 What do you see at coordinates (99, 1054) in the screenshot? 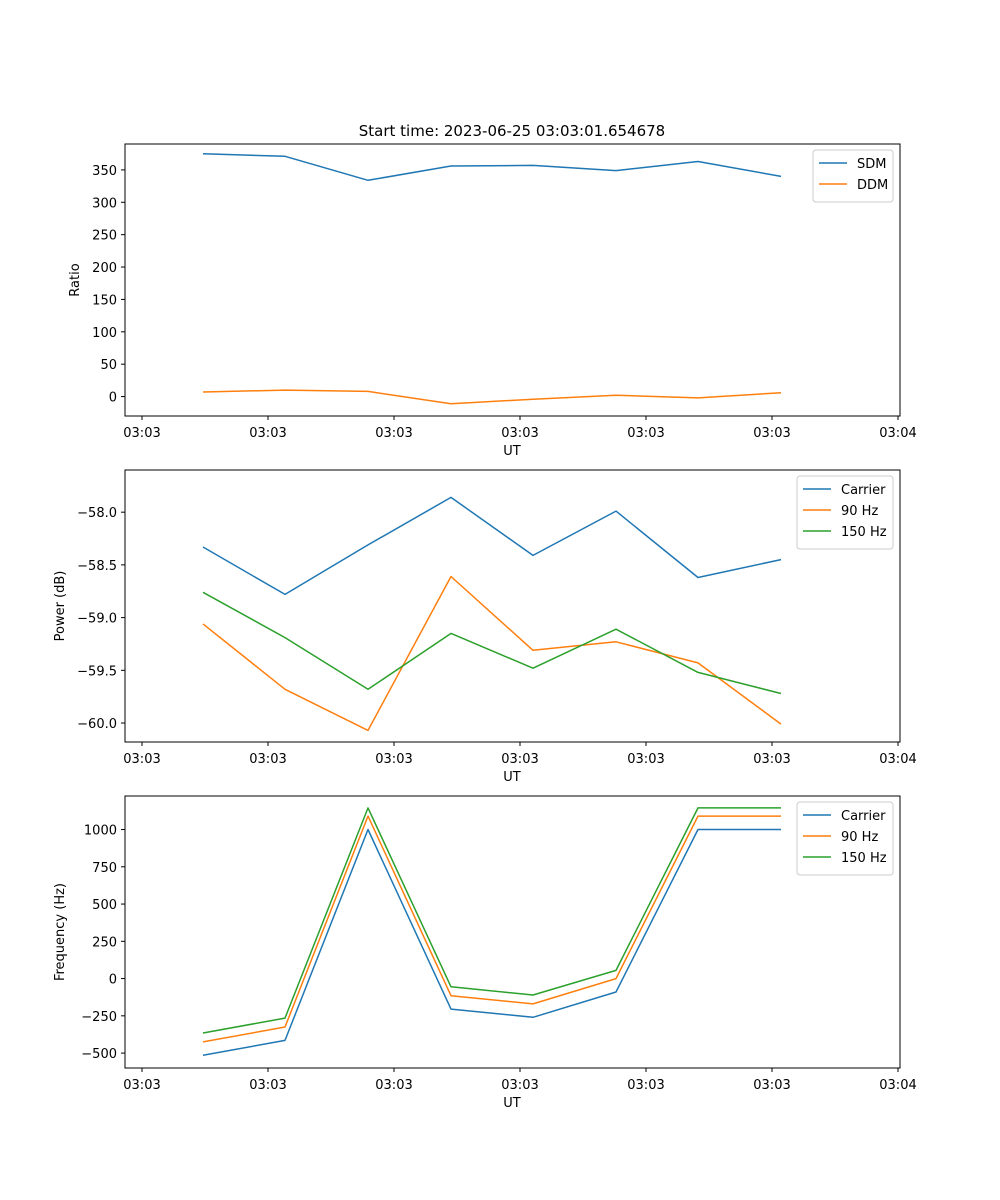
I see `y-tick-label: −500` at bounding box center [99, 1054].